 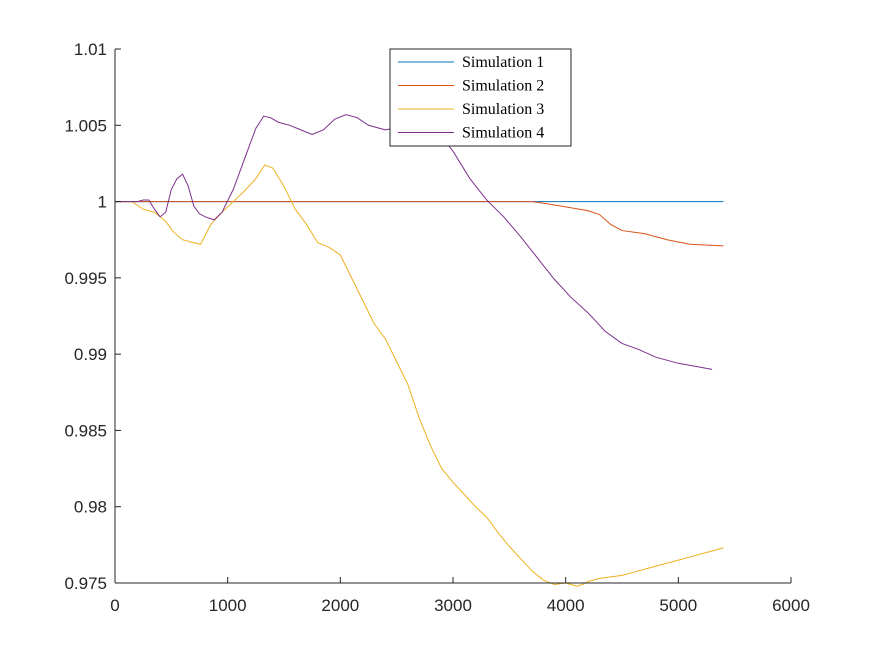 What do you see at coordinates (85, 430) in the screenshot?
I see `y-tick-label: 0.985` at bounding box center [85, 430].